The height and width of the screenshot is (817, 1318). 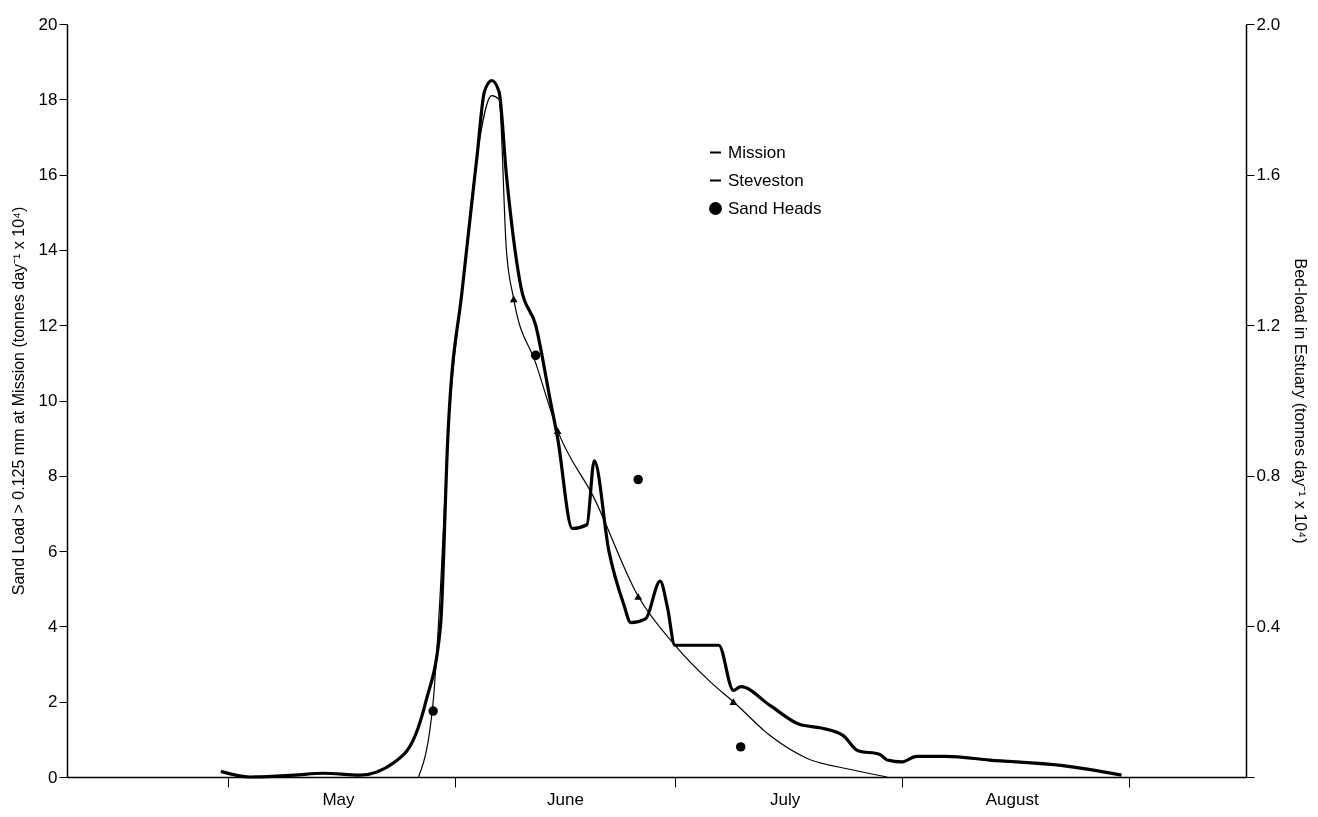 What do you see at coordinates (785, 799) in the screenshot?
I see `x-tick-label: July` at bounding box center [785, 799].